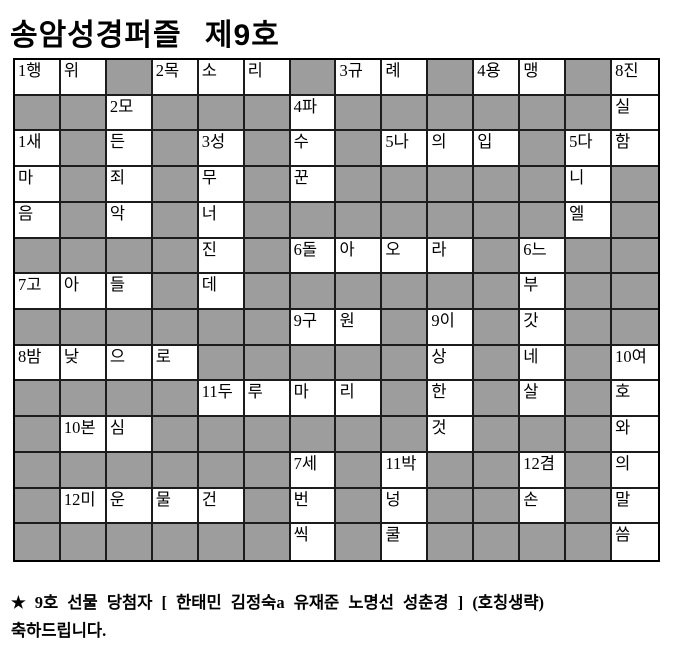  Describe the element at coordinates (405, 470) in the screenshot. I see `puzzle-cell: 11박` at that location.